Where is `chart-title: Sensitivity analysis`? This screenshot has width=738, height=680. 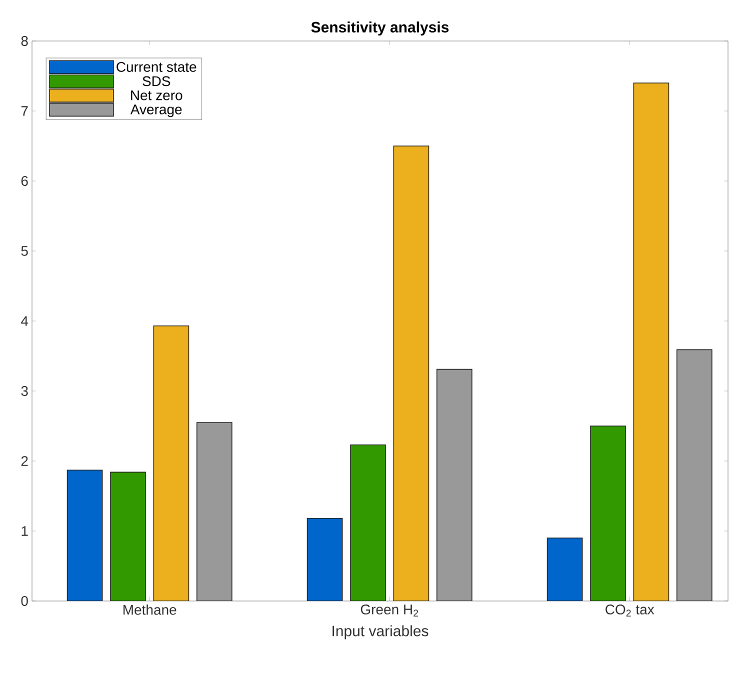 chart-title: Sensitivity analysis is located at coordinates (380, 29).